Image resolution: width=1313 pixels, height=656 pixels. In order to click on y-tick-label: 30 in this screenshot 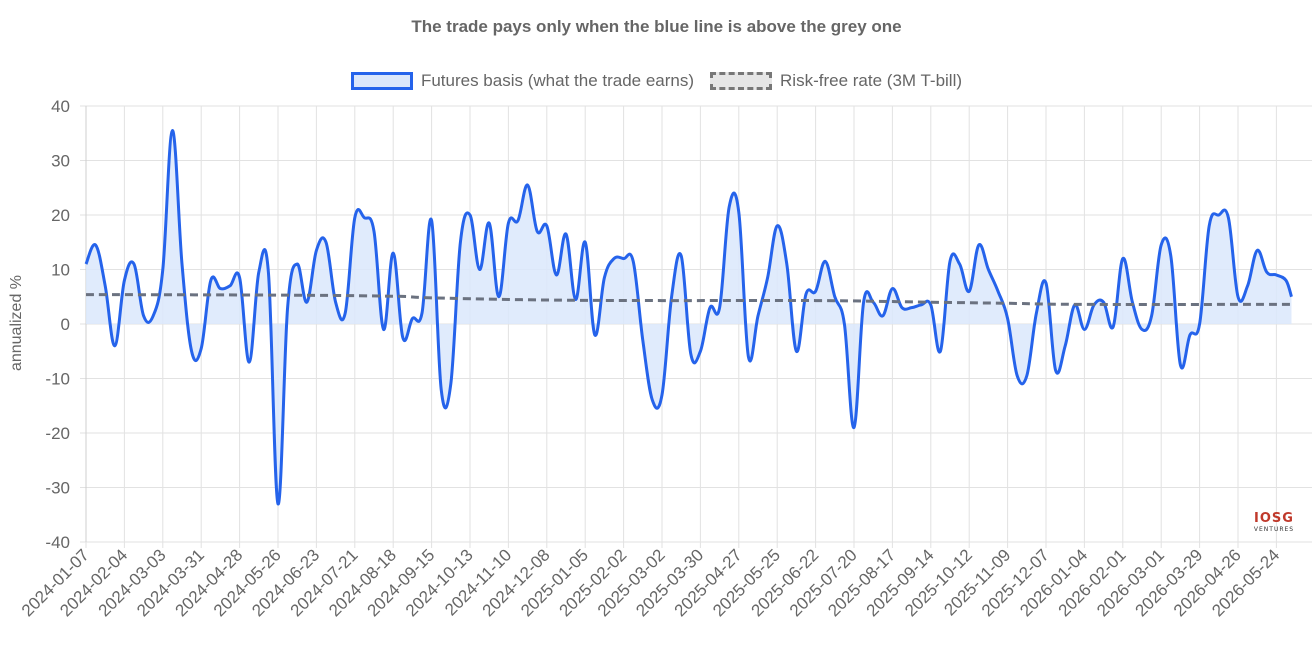, I will do `click(60, 161)`.